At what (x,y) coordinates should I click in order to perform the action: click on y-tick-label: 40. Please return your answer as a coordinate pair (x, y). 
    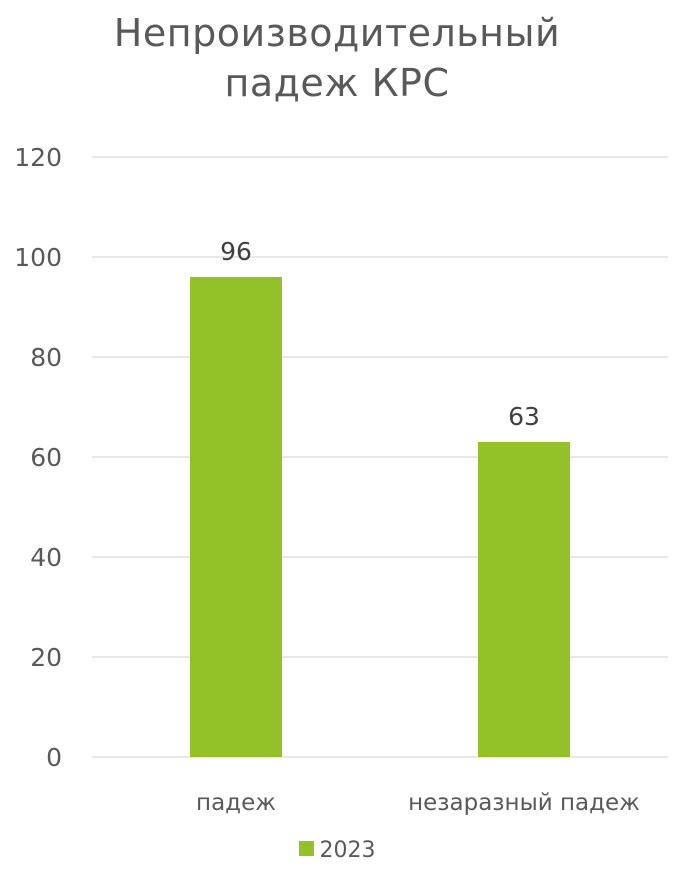
    Looking at the image, I should click on (46, 557).